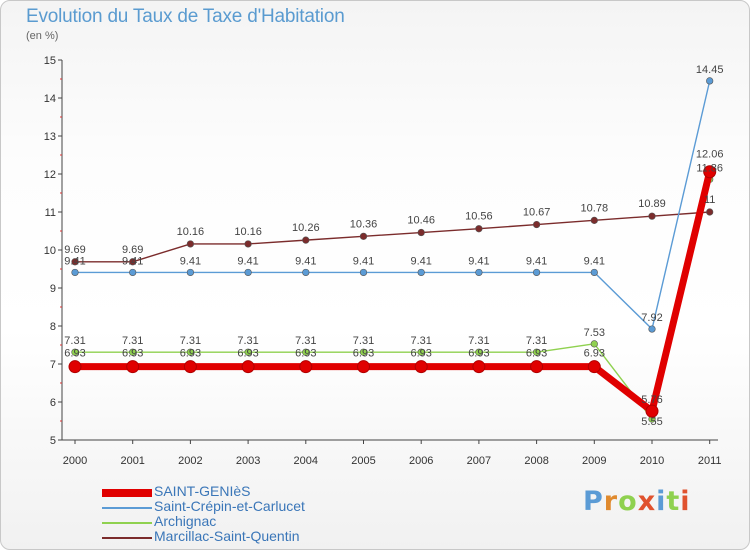 Image resolution: width=750 pixels, height=550 pixels. Describe the element at coordinates (262, 521) in the screenshot. I see `legend-item: Archignac` at that location.